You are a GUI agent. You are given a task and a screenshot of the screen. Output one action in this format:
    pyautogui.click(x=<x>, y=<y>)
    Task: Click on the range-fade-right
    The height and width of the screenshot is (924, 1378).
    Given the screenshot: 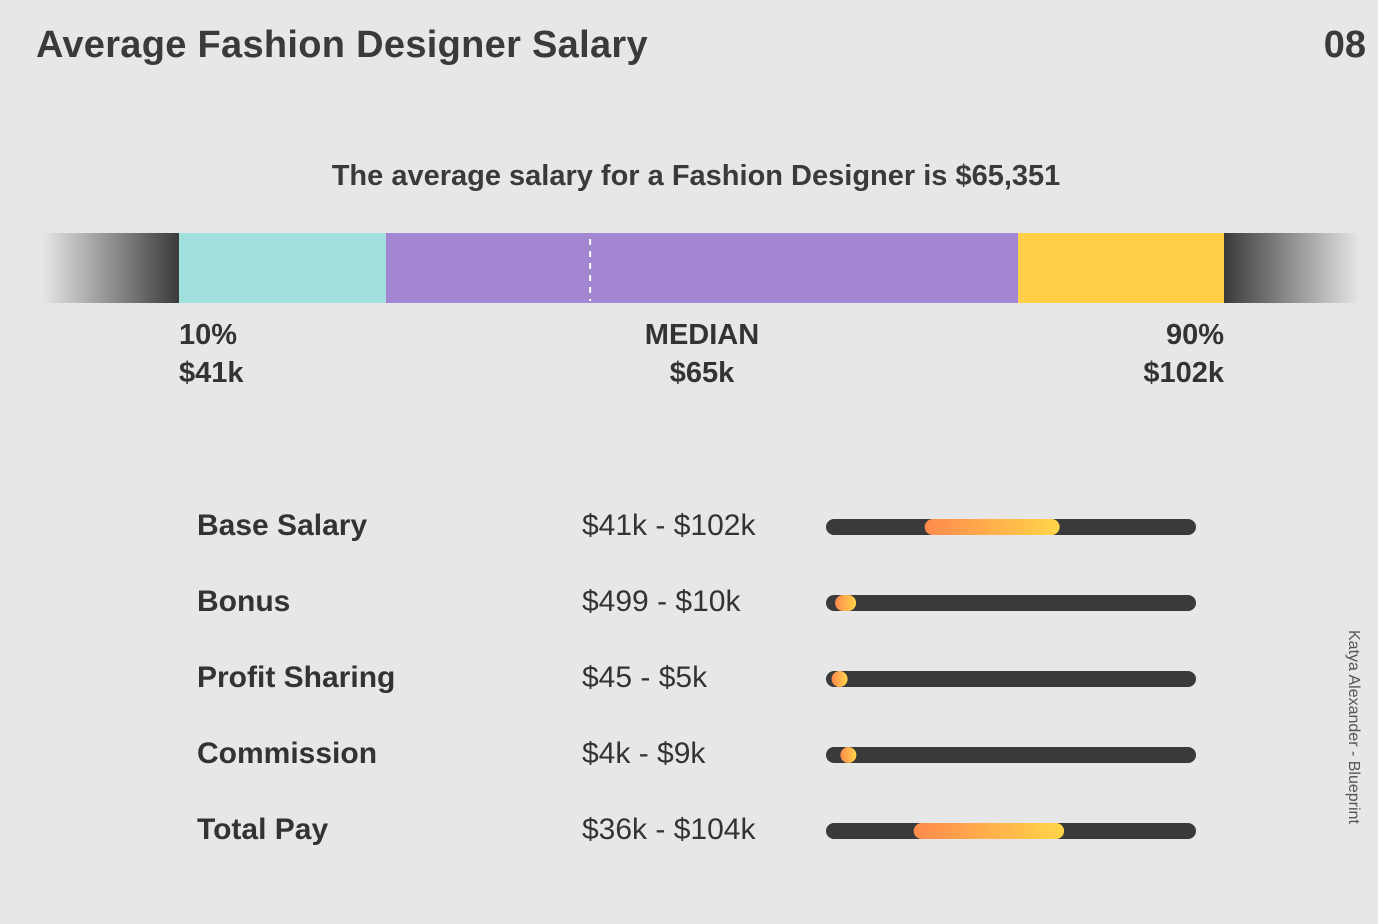 What is the action you would take?
    pyautogui.click(x=1292, y=268)
    